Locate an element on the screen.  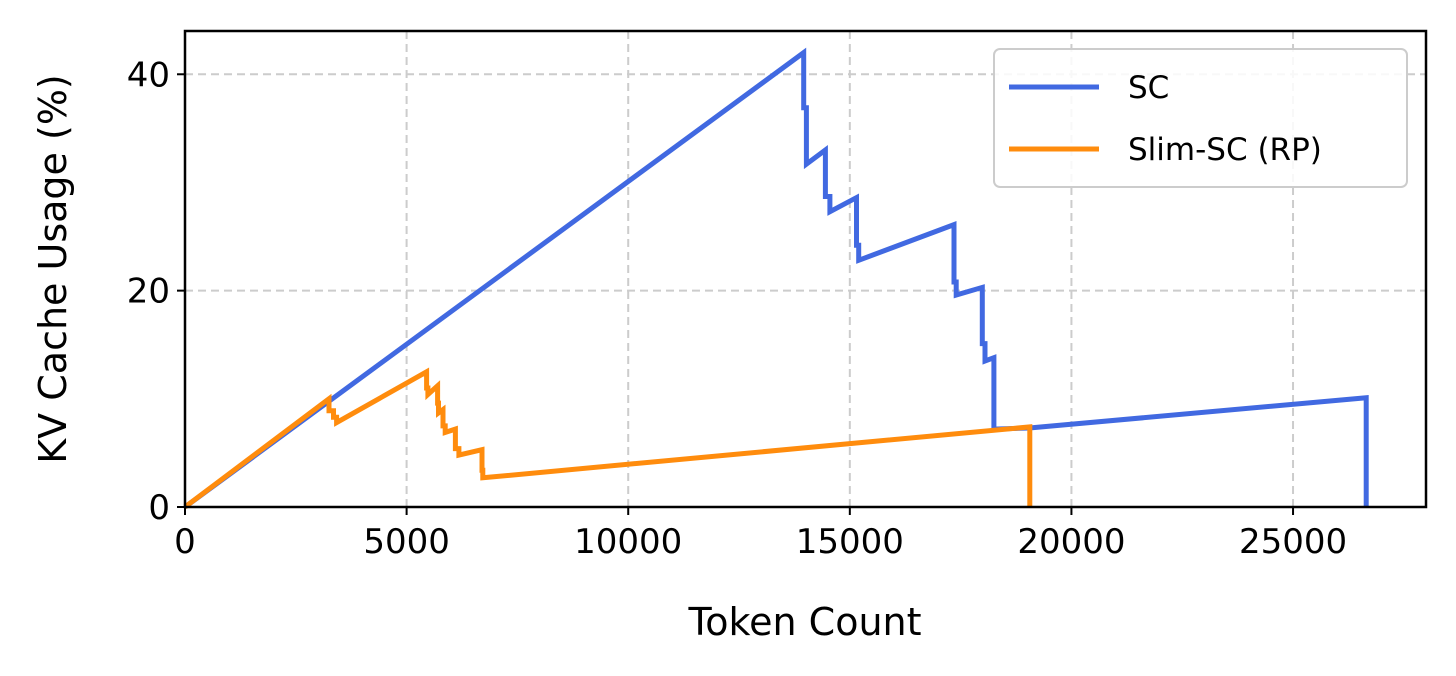
y-tick-label: 0 is located at coordinates (159, 508).